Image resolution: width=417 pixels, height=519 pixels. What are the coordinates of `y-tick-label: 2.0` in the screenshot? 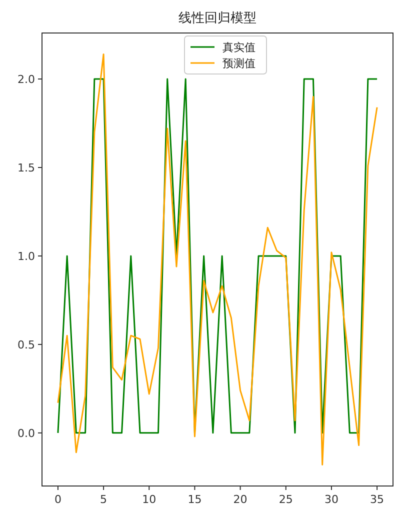 It's located at (26, 79).